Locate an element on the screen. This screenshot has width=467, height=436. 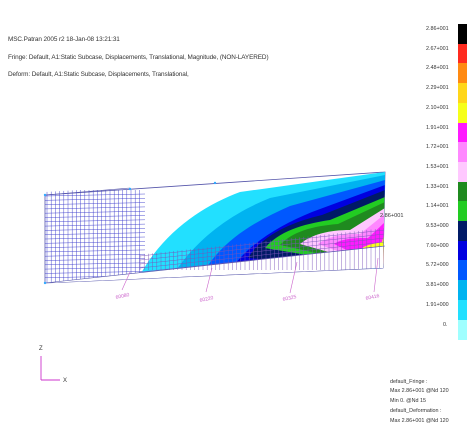
legend-label: 1.72+001 is located at coordinates (437, 147).